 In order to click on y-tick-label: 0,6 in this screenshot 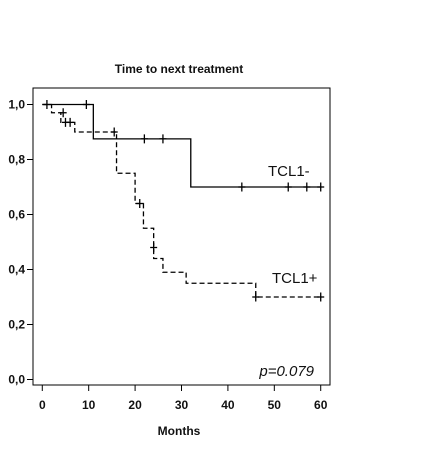, I will do `click(16, 215)`.